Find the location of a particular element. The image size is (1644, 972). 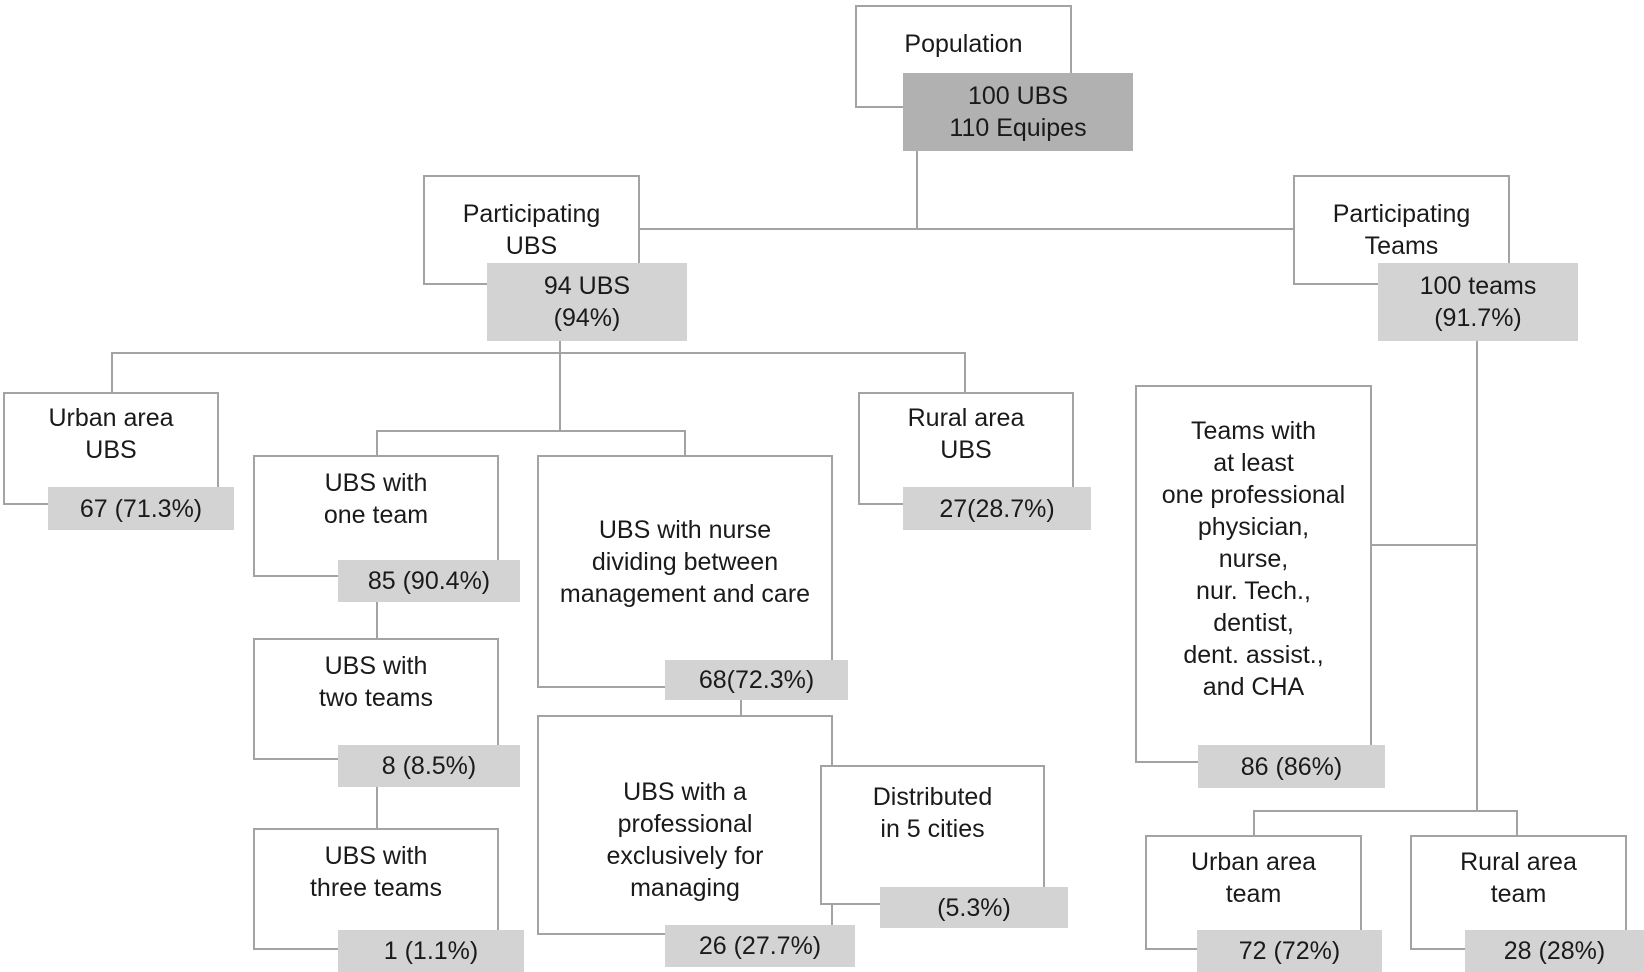

connector-mid-horizontal is located at coordinates (531, 431).